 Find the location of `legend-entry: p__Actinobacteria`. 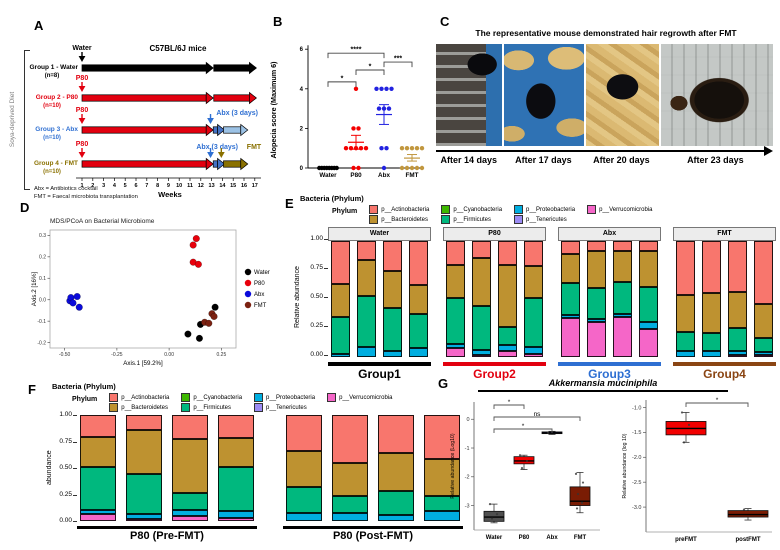

legend-entry: p__Actinobacteria is located at coordinates (139, 397).